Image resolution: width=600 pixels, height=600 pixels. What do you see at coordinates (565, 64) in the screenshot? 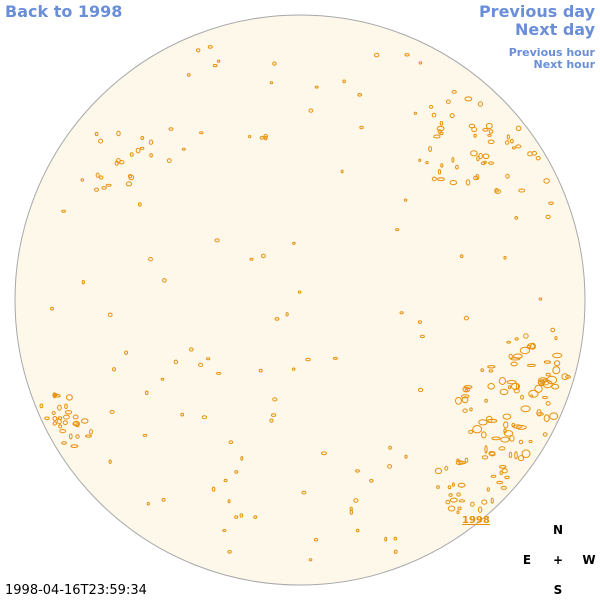
I see `next-hour-link: Next hour` at bounding box center [565, 64].